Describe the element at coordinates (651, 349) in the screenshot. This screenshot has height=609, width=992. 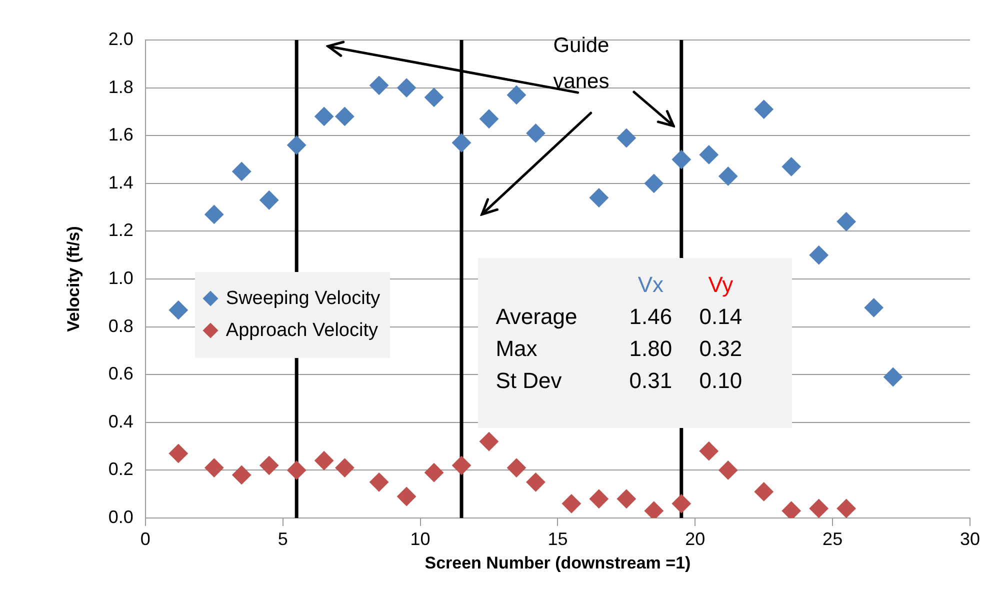
I see `annotation: 1.80` at that location.